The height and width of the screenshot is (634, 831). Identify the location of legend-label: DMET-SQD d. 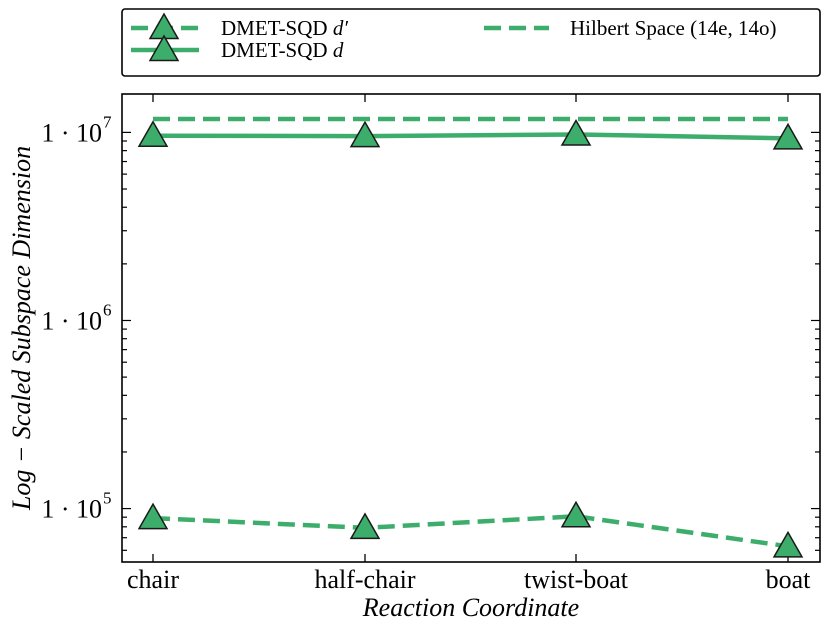
(282, 50).